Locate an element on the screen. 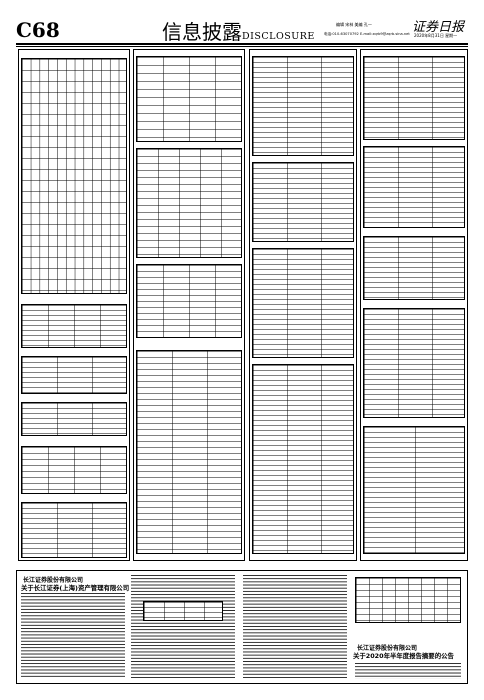 The width and height of the screenshot is (484, 700). masthead-rule-thin is located at coordinates (242, 46).